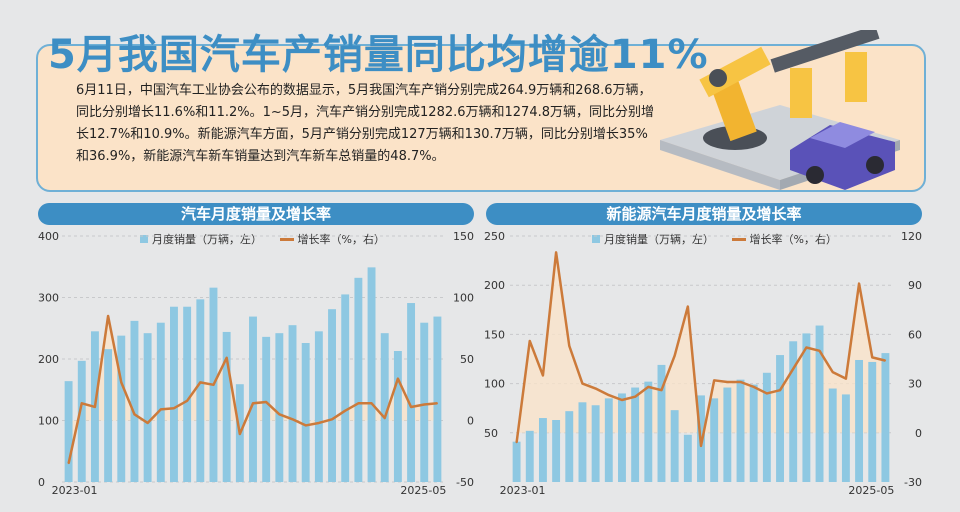  What do you see at coordinates (491, 433) in the screenshot?
I see `left-axis-tick-label: 50` at bounding box center [491, 433].